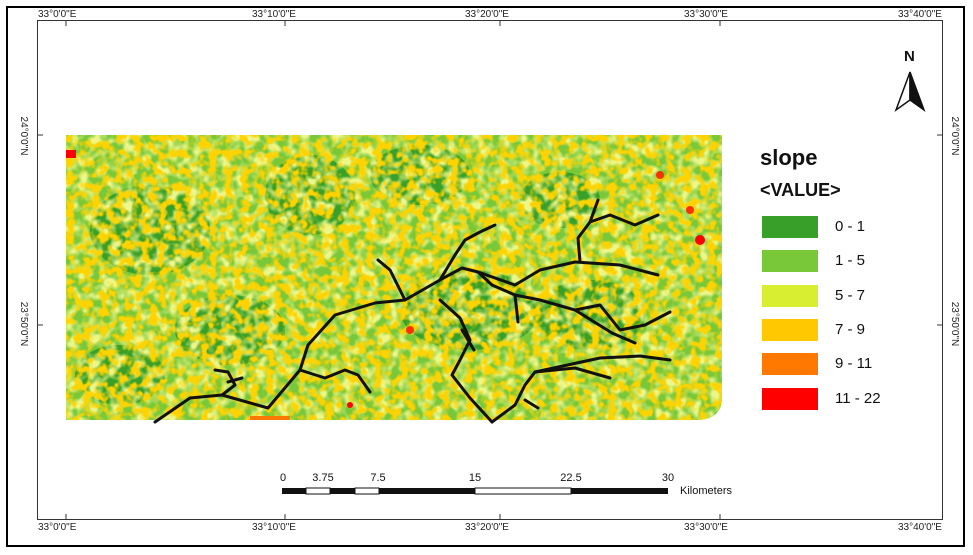 The width and height of the screenshot is (973, 555). What do you see at coordinates (668, 478) in the screenshot?
I see `scale-tick-5: 30` at bounding box center [668, 478].